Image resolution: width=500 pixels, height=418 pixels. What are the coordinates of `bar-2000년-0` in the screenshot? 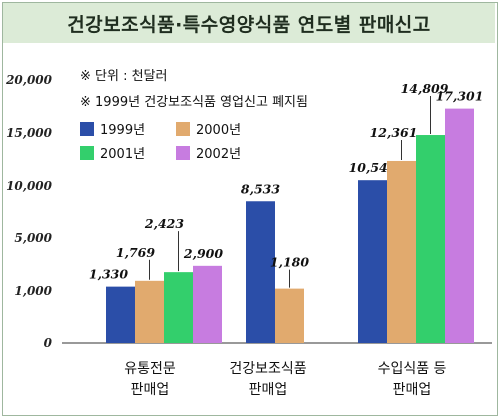 It's located at (149, 311).